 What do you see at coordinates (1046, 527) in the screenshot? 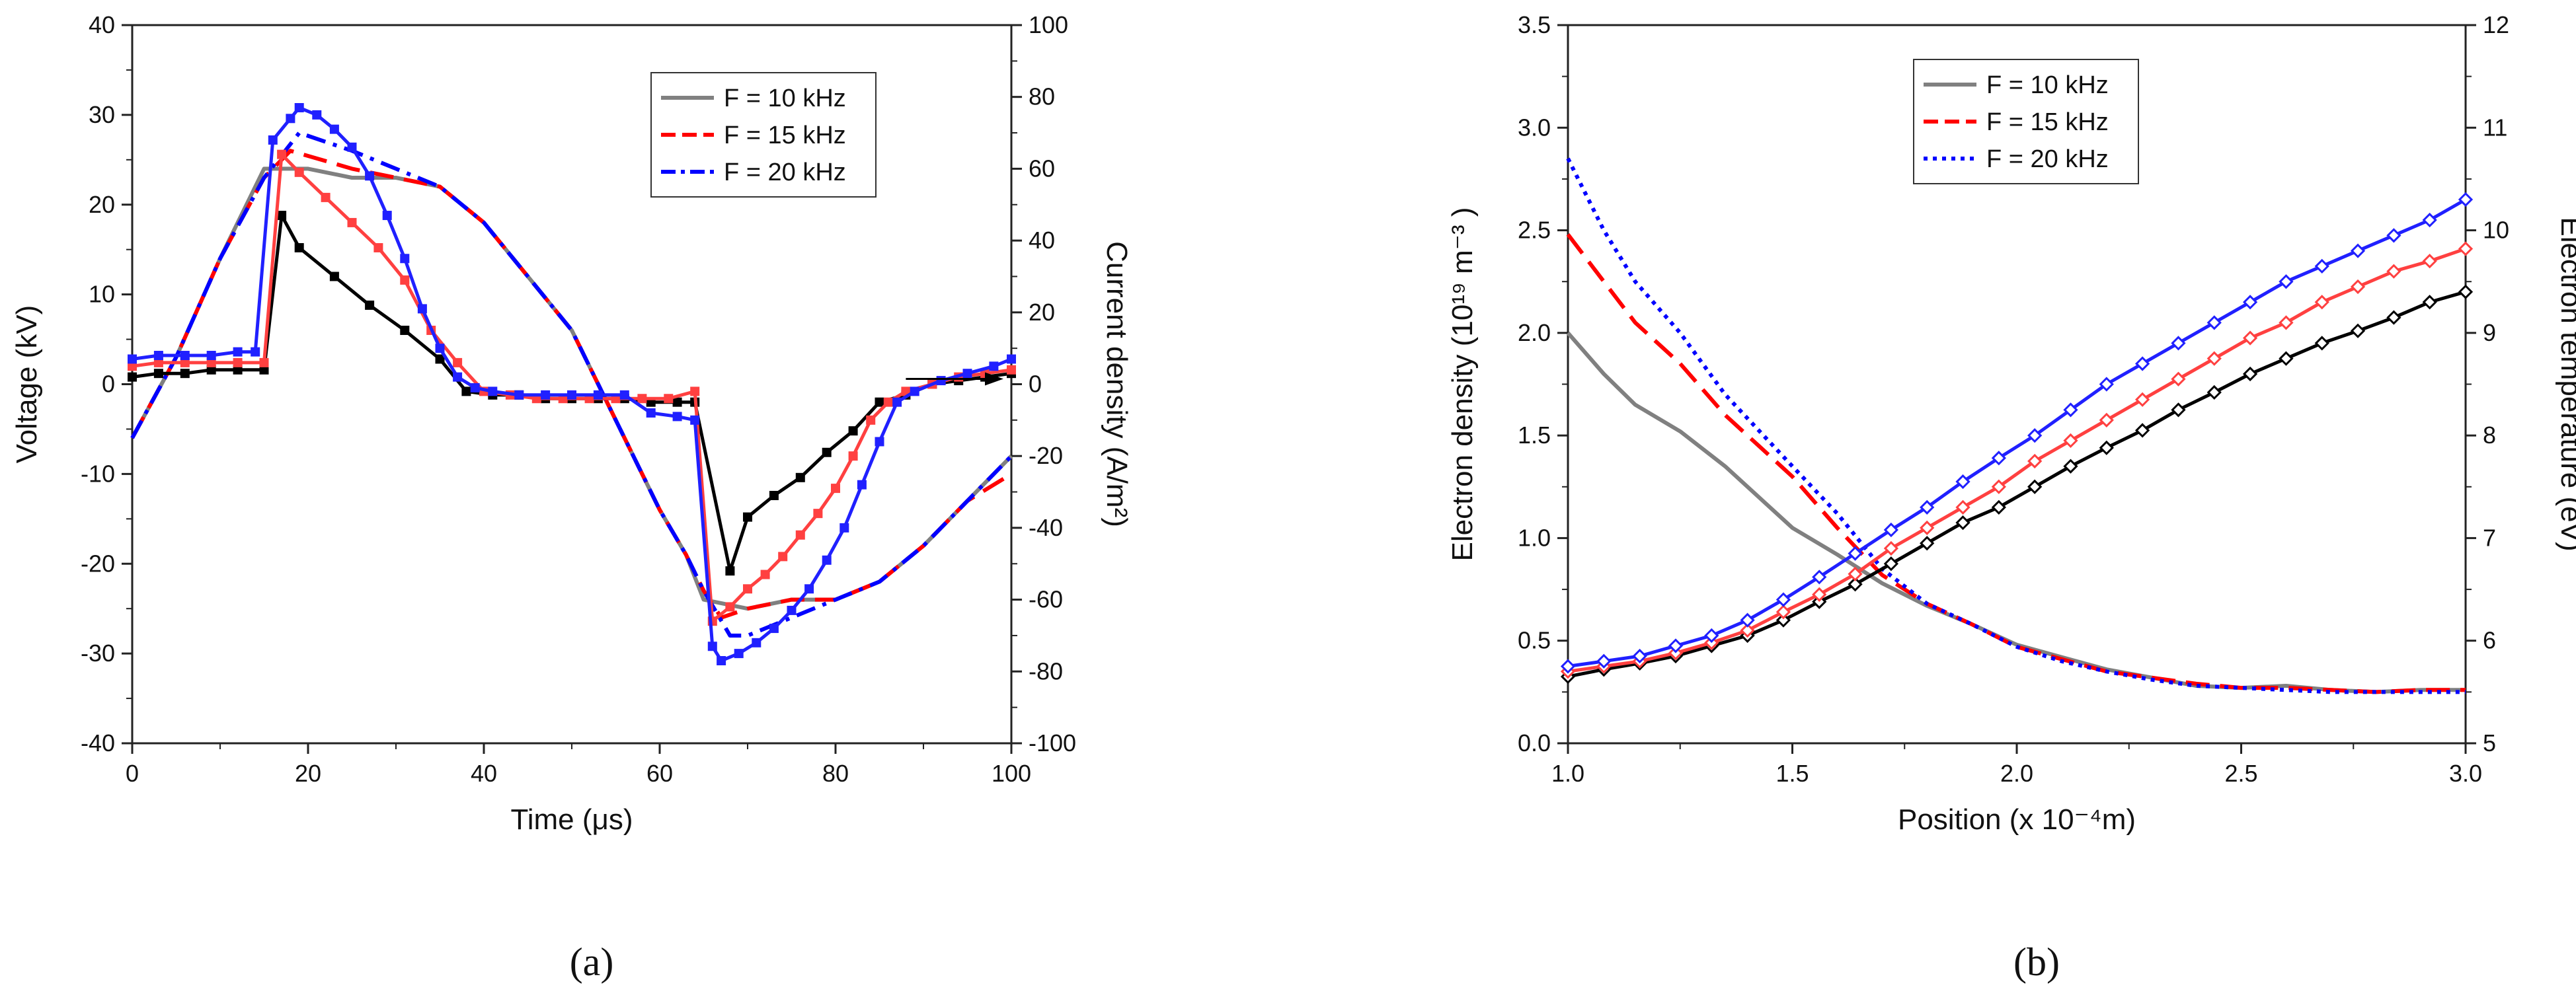
I see `y-right-tick-label: -40` at bounding box center [1046, 527].